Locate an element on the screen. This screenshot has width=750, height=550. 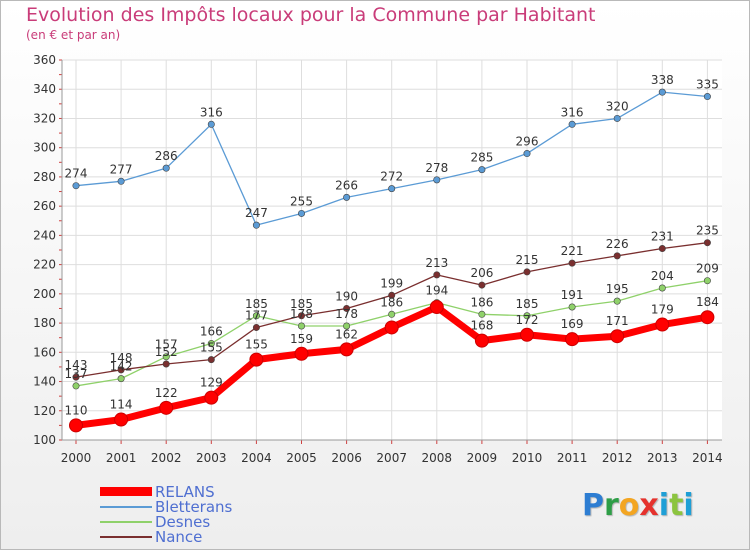
data-label-relans: 110 is located at coordinates (76, 410).